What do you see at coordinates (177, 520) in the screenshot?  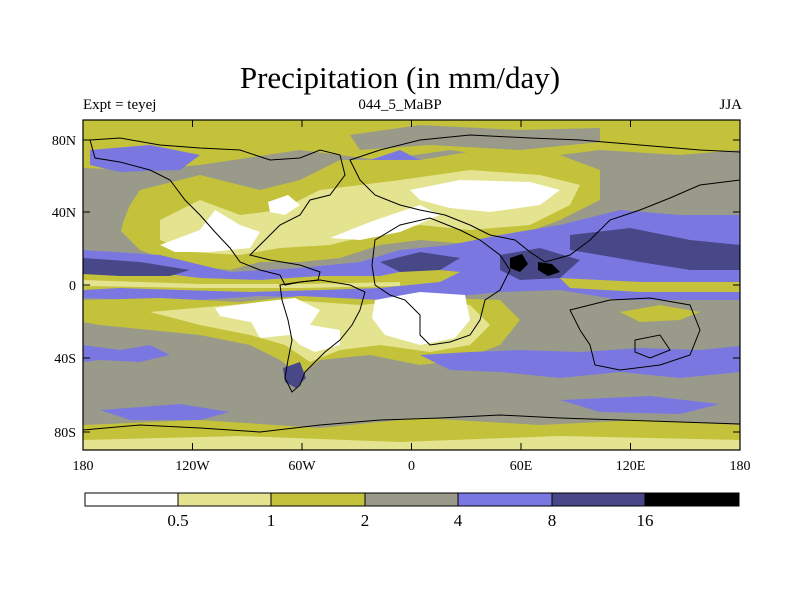 I see `colorbar-label-0.5: 0.5` at bounding box center [177, 520].